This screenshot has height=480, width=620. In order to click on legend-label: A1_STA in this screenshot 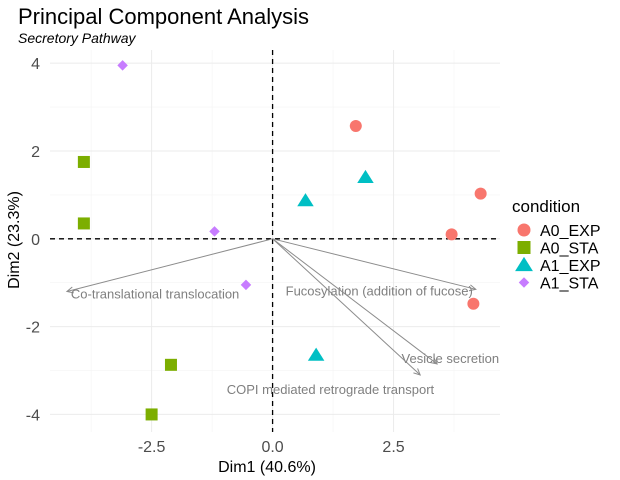, I will do `click(569, 284)`.